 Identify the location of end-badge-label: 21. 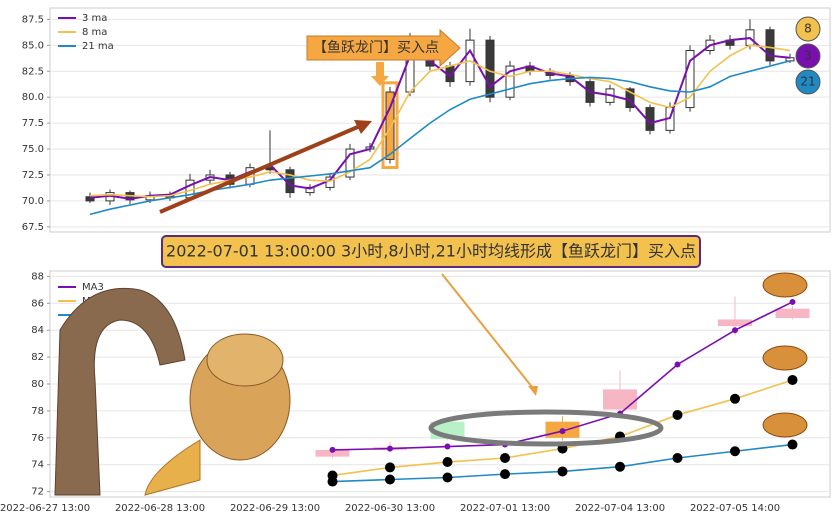
(807, 82).